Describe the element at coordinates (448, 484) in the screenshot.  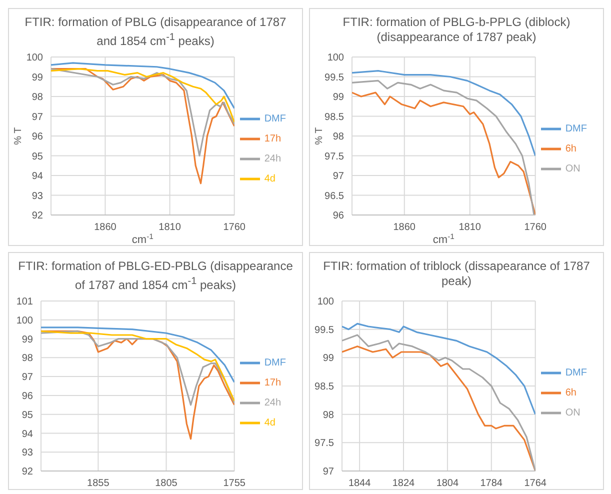
I see `x-tick-label: 1804` at that location.